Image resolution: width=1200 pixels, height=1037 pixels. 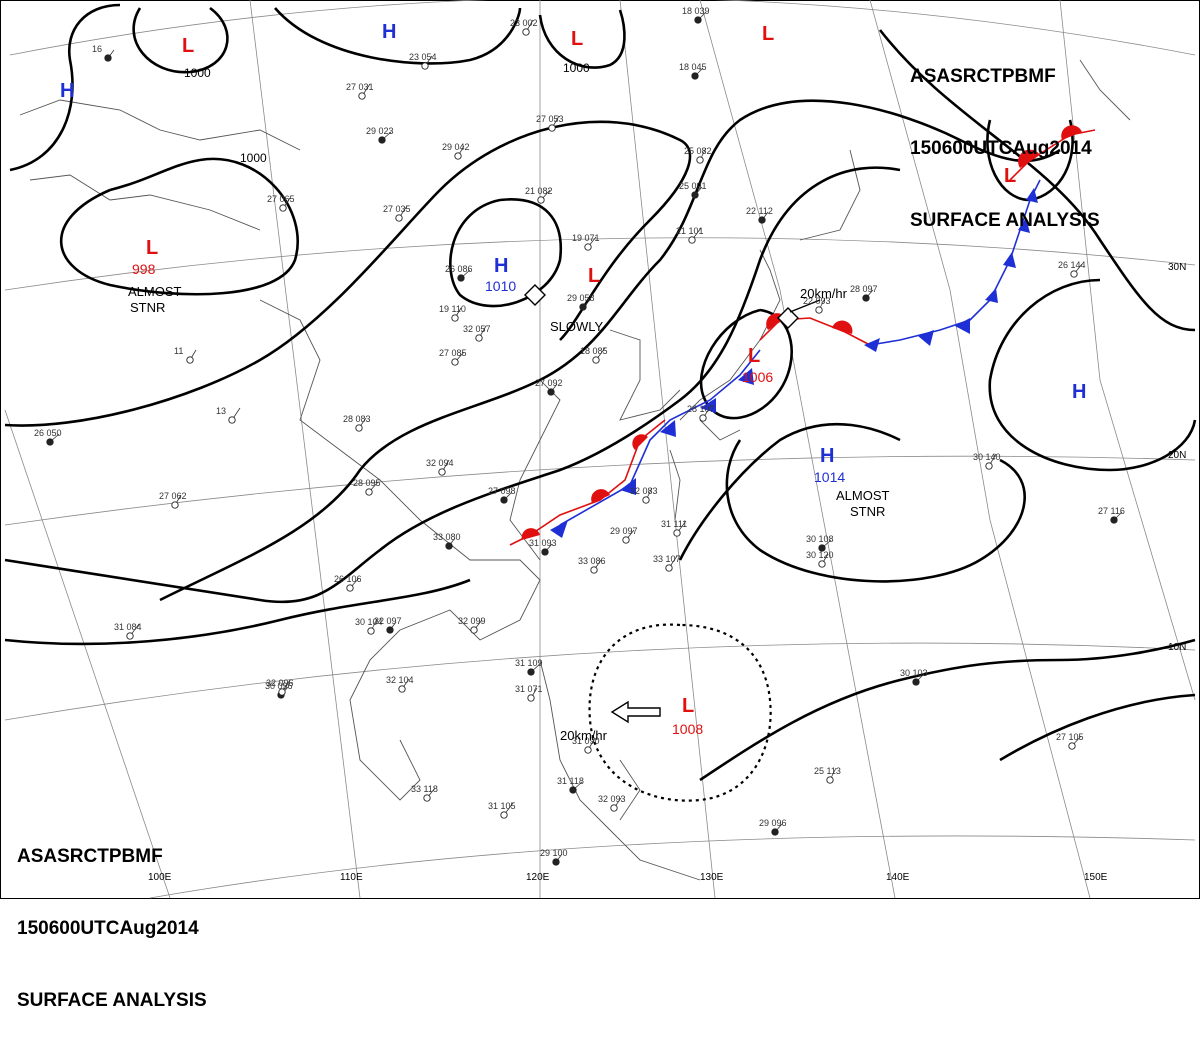 What do you see at coordinates (97, 49) in the screenshot?
I see `station-reading: 16` at bounding box center [97, 49].